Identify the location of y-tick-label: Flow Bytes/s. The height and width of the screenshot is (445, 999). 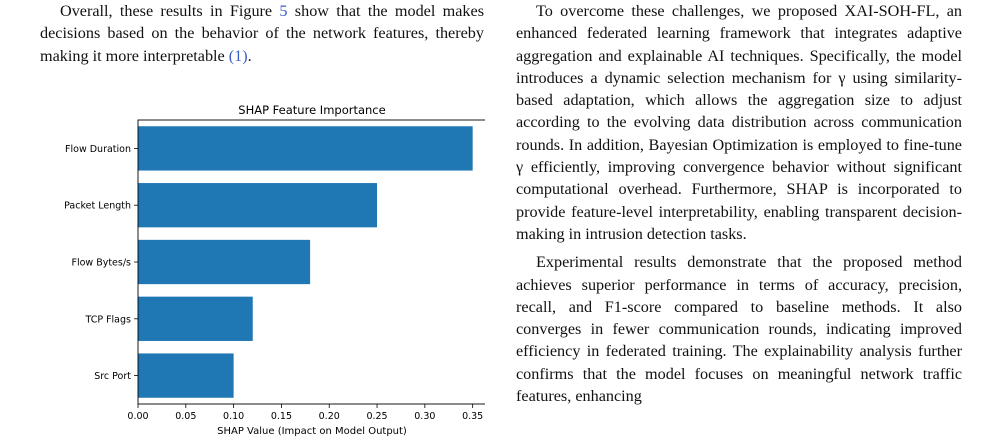
(101, 263).